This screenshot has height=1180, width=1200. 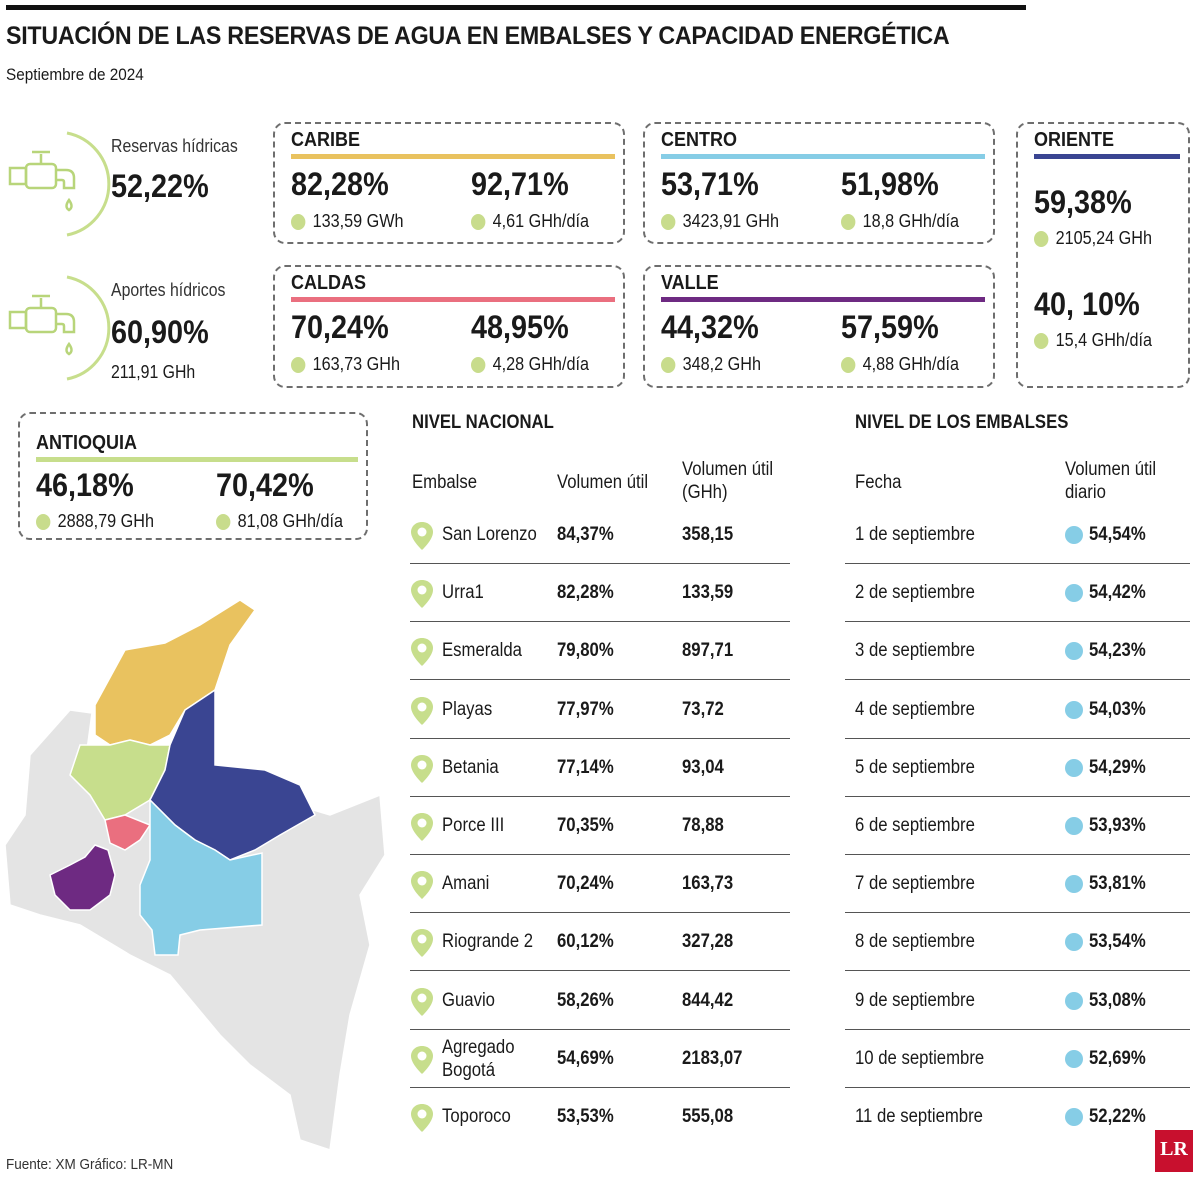 What do you see at coordinates (82, 877) in the screenshot?
I see `map-region-valle` at bounding box center [82, 877].